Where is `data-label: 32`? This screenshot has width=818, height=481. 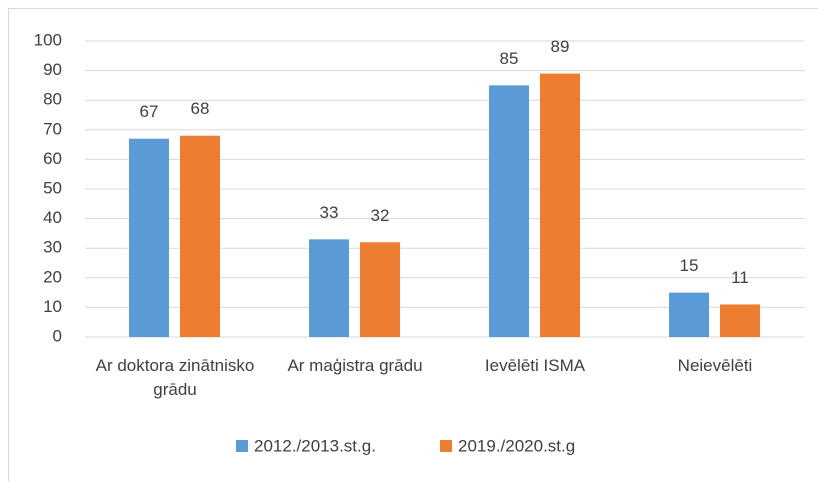 data-label: 32 is located at coordinates (380, 215).